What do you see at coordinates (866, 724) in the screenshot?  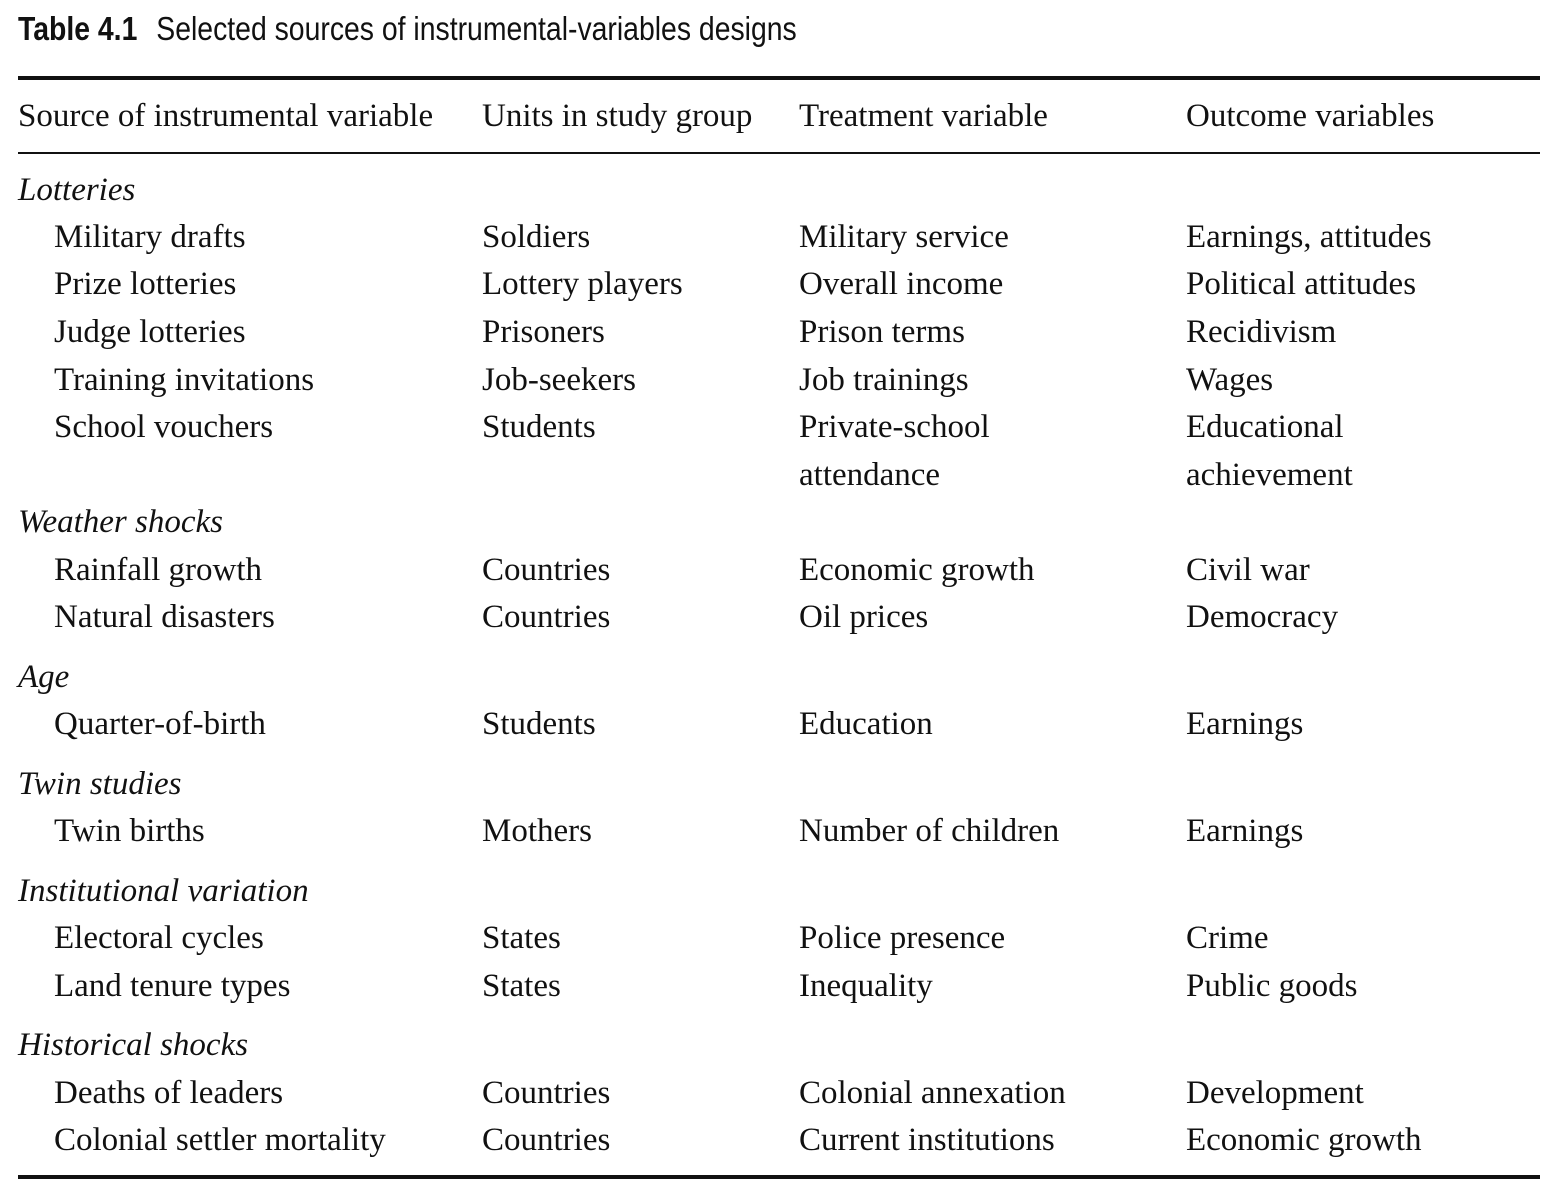 I see `table-cell: Education` at bounding box center [866, 724].